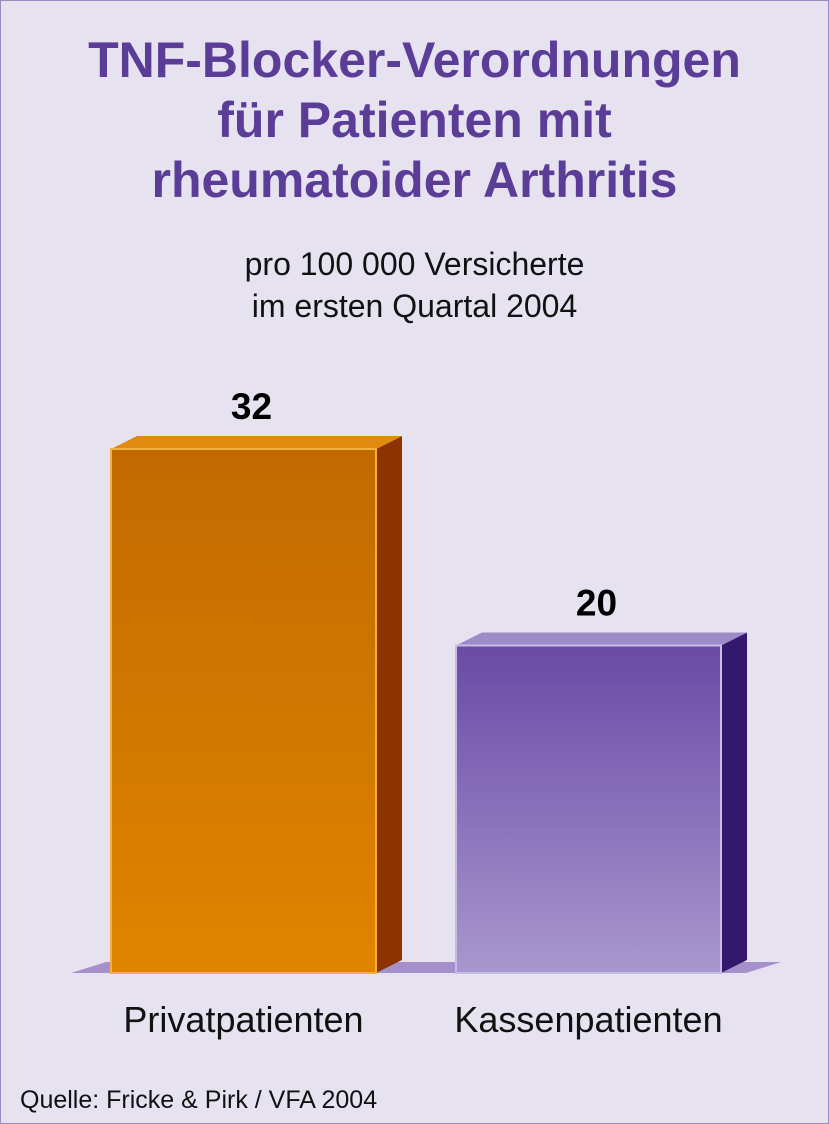 This screenshot has width=829, height=1124. What do you see at coordinates (414, 60) in the screenshot?
I see `title-line-1: TNF-Blocker-Verordnungen` at bounding box center [414, 60].